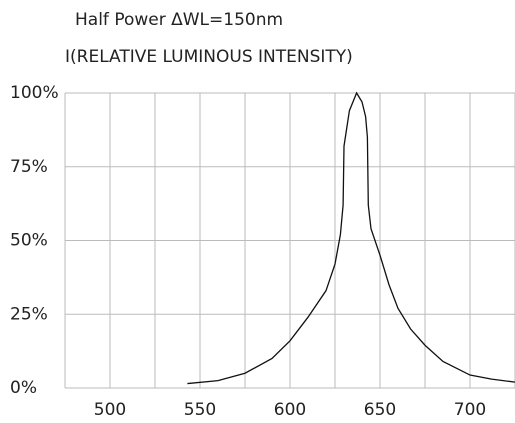 The height and width of the screenshot is (423, 515). What do you see at coordinates (380, 410) in the screenshot?
I see `x-tick-label: 650` at bounding box center [380, 410].